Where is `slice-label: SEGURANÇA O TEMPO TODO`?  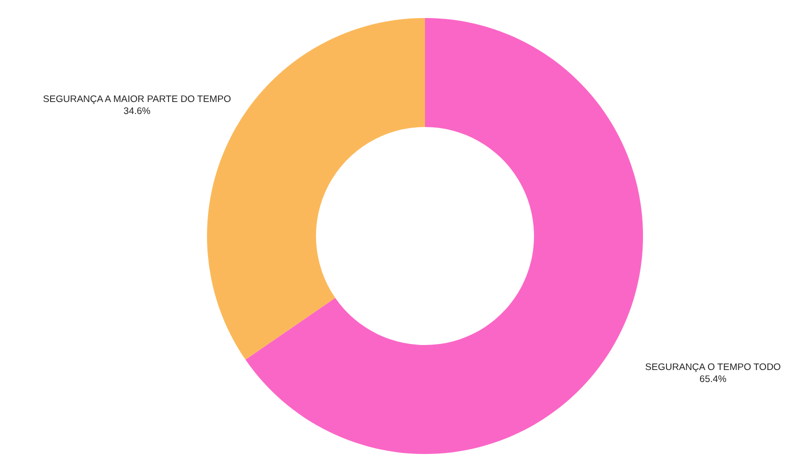 slice-label: SEGURANÇA O TEMPO TODO is located at coordinates (713, 367).